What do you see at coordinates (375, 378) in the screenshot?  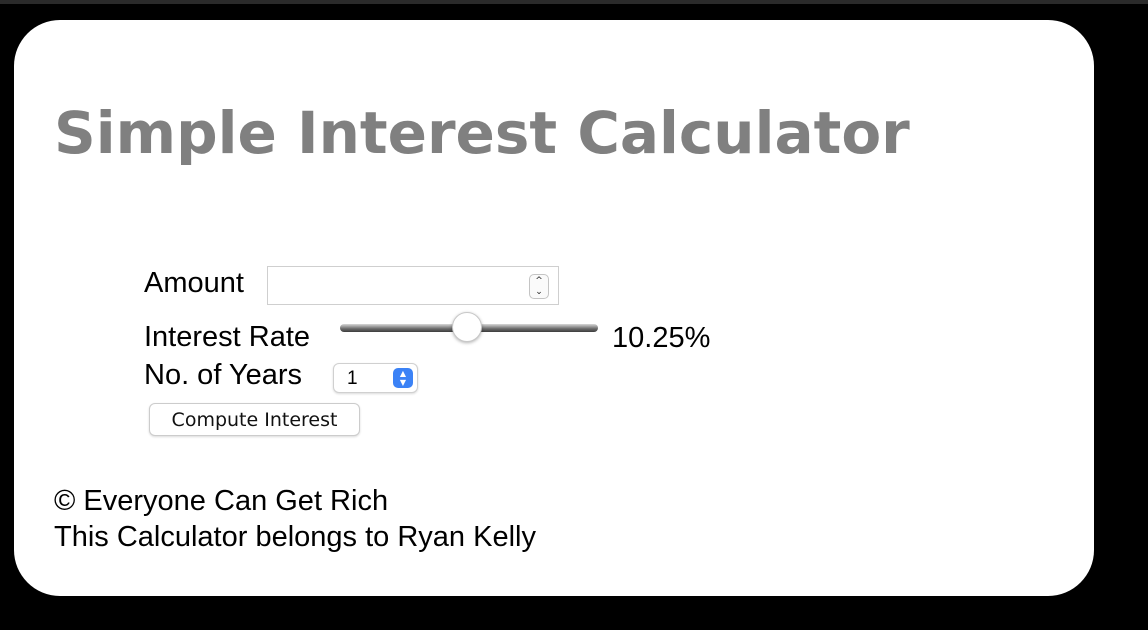 I see `years-select: 1 ▲ ▼` at bounding box center [375, 378].